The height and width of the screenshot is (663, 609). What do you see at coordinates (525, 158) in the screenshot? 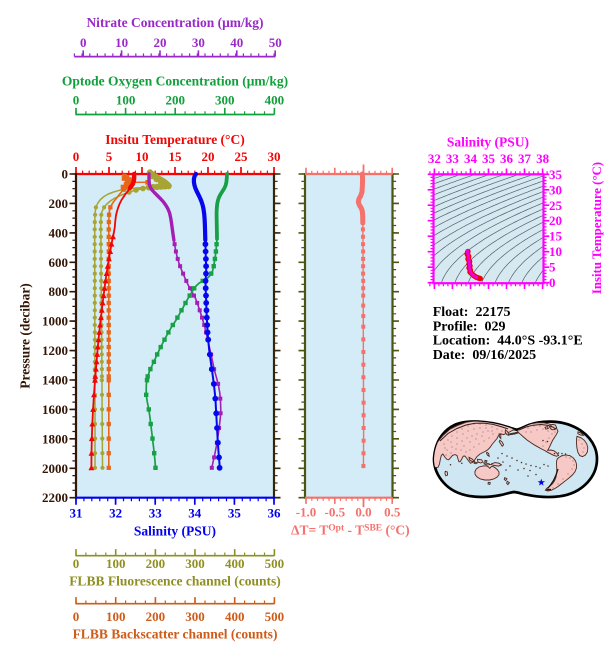
I see `svg-text: 37` at bounding box center [525, 158].